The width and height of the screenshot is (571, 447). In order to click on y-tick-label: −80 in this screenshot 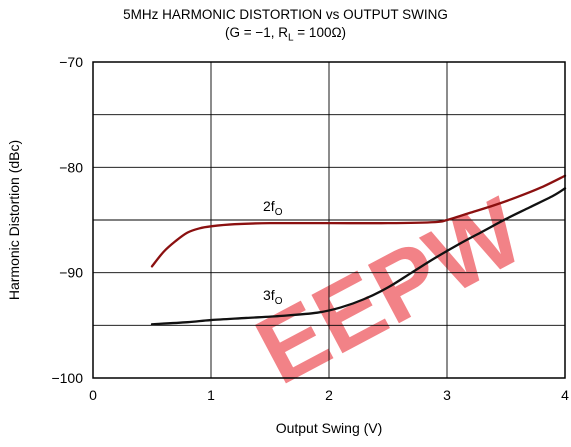, I will do `click(71, 167)`.